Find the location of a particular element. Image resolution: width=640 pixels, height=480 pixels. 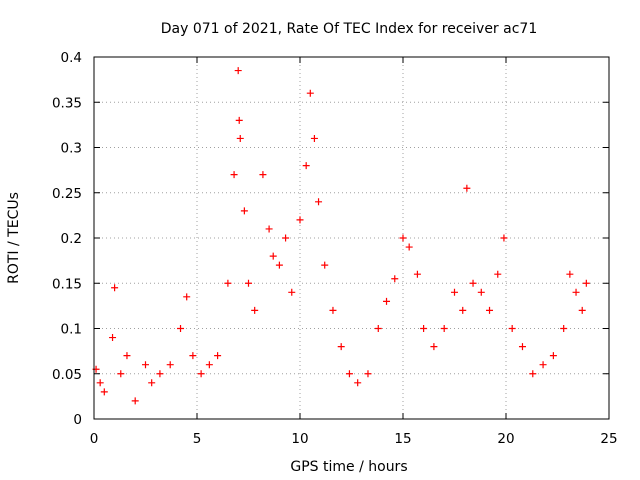

x-tick-label: 15 is located at coordinates (402, 439).